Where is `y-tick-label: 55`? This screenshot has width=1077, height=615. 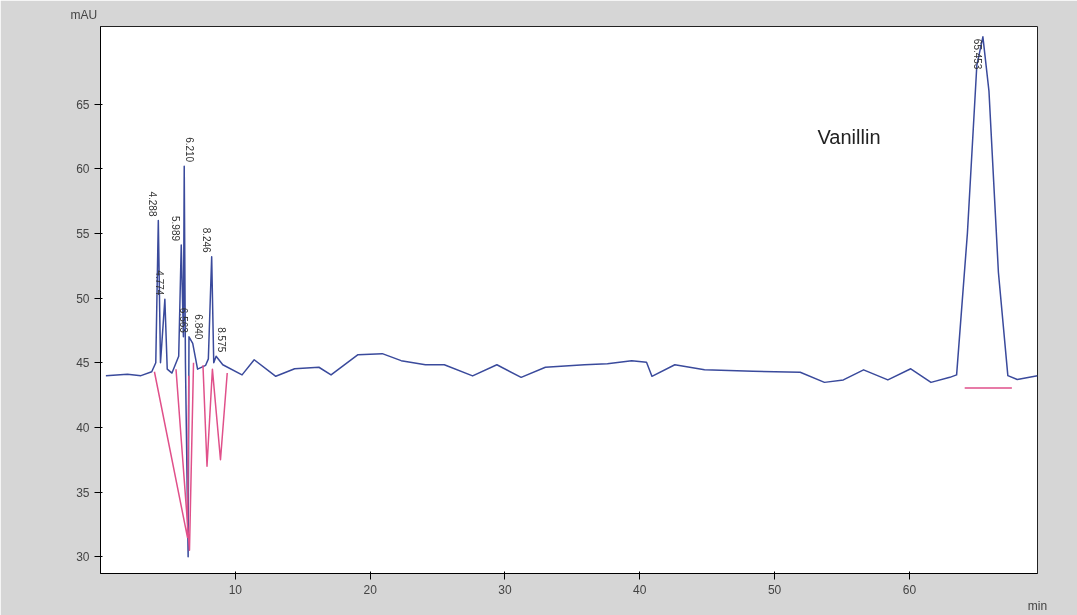 y-tick-label: 55 is located at coordinates (83, 233).